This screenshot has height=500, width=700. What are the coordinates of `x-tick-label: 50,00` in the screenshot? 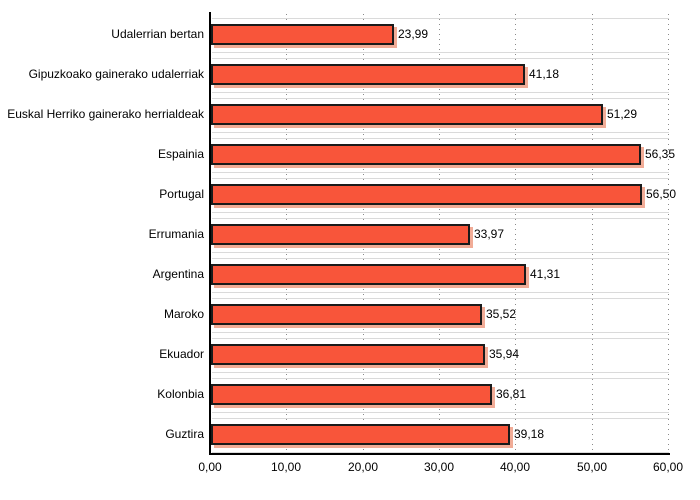 It's located at (592, 467).